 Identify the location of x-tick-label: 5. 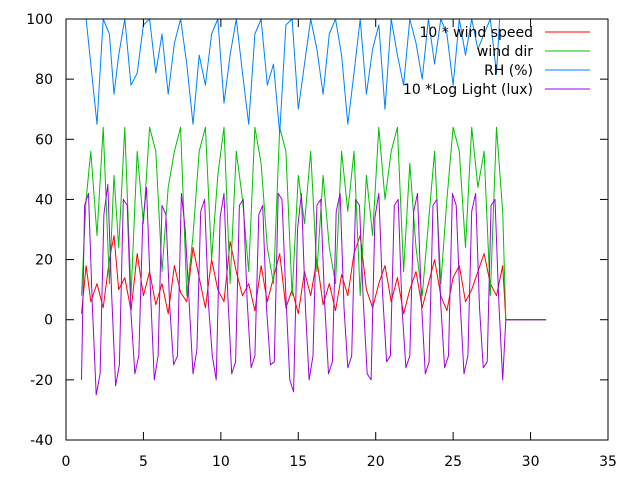
(143, 462).